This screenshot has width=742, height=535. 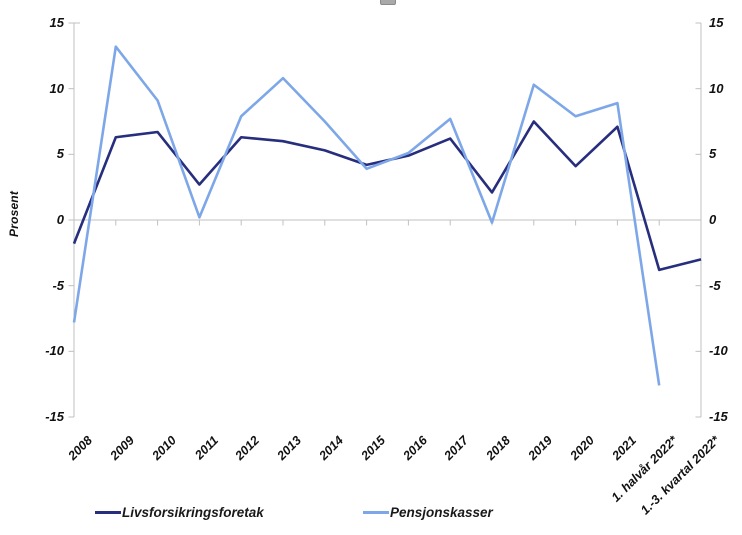 What do you see at coordinates (715, 285) in the screenshot?
I see `y-tick-label-right--5: -5` at bounding box center [715, 285].